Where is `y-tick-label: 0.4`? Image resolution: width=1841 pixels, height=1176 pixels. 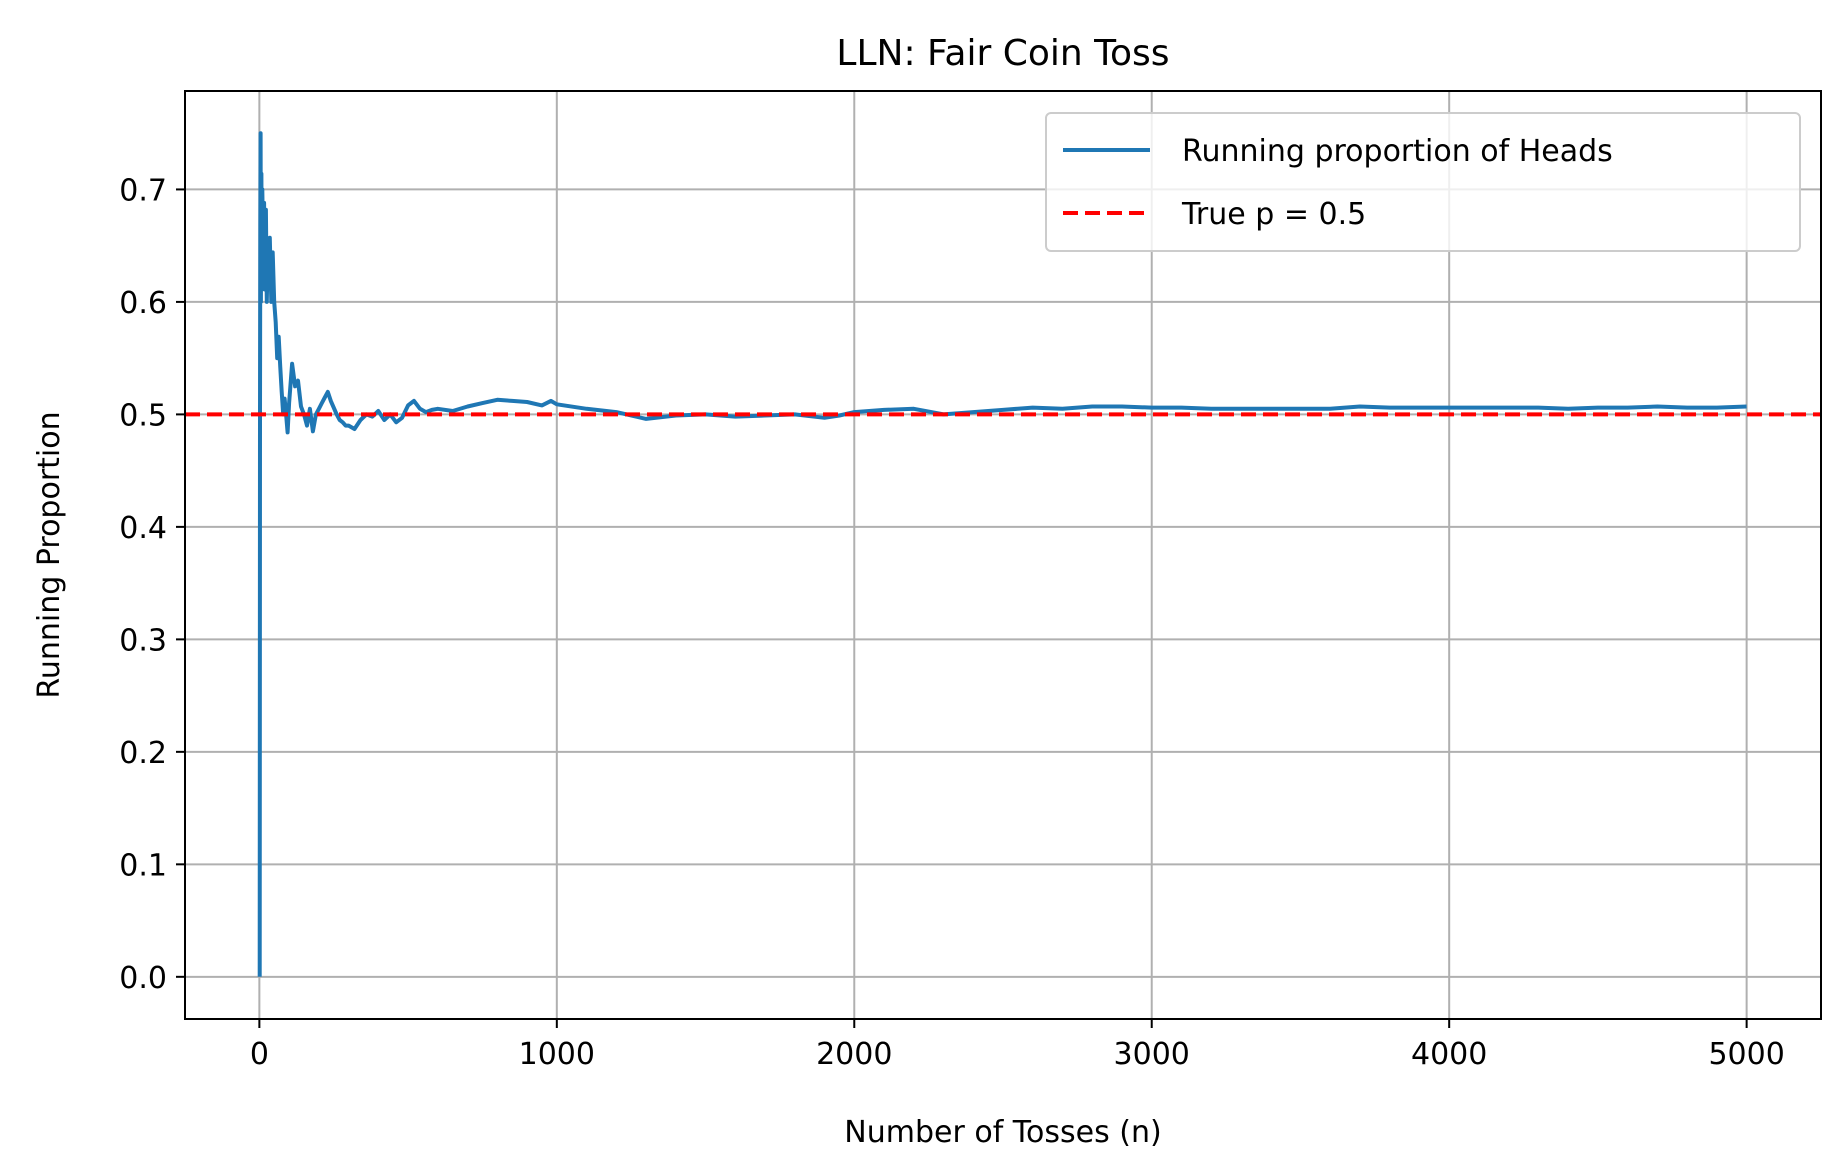
y-tick-label: 0.4 is located at coordinates (143, 528).